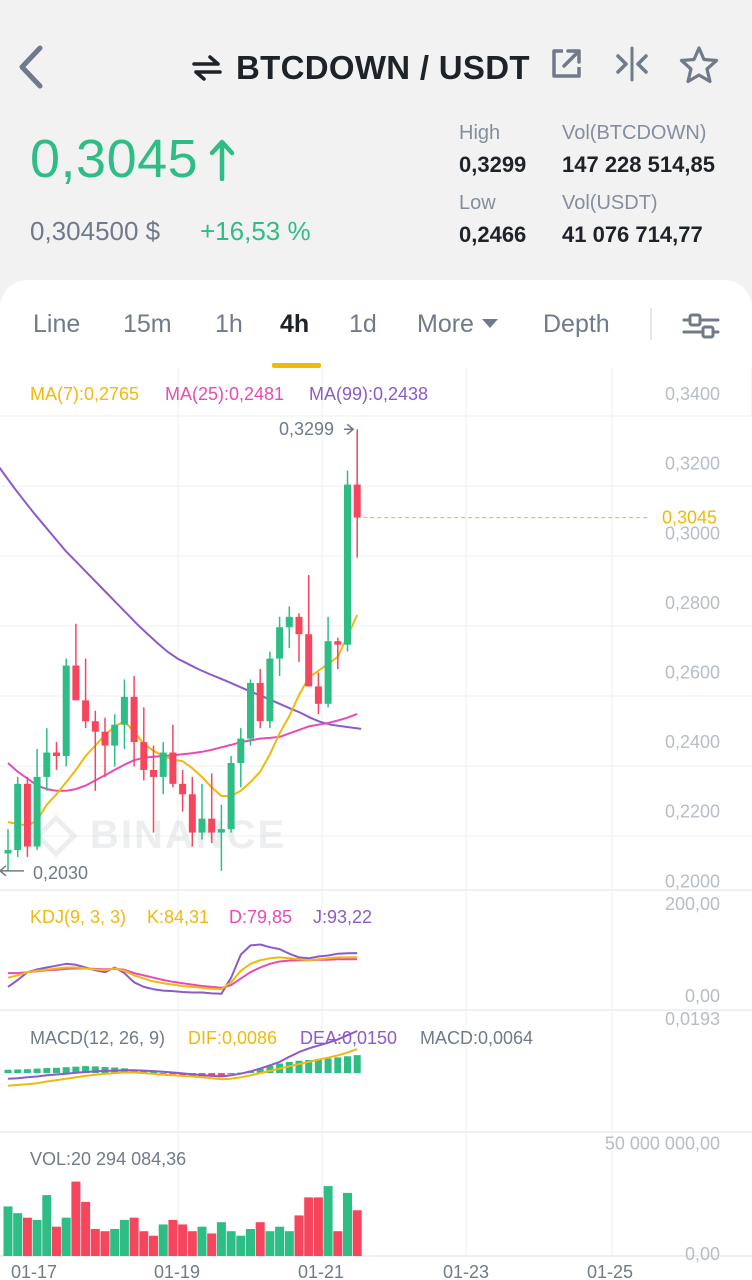  I want to click on price-axis-label: 0,3200, so click(692, 464).